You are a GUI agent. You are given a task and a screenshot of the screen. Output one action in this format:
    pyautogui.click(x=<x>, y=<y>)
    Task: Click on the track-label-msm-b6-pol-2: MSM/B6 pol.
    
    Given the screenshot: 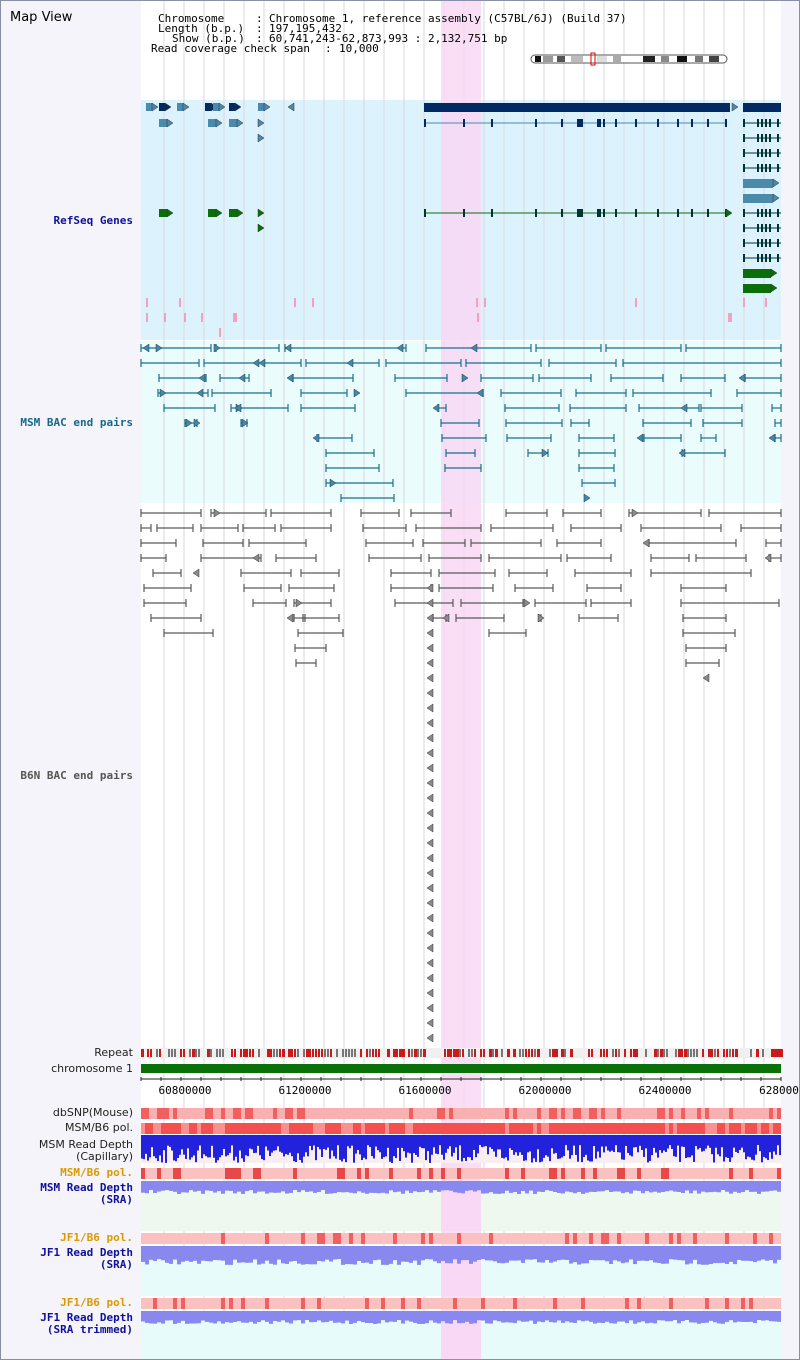 What is the action you would take?
    pyautogui.click(x=96, y=1172)
    